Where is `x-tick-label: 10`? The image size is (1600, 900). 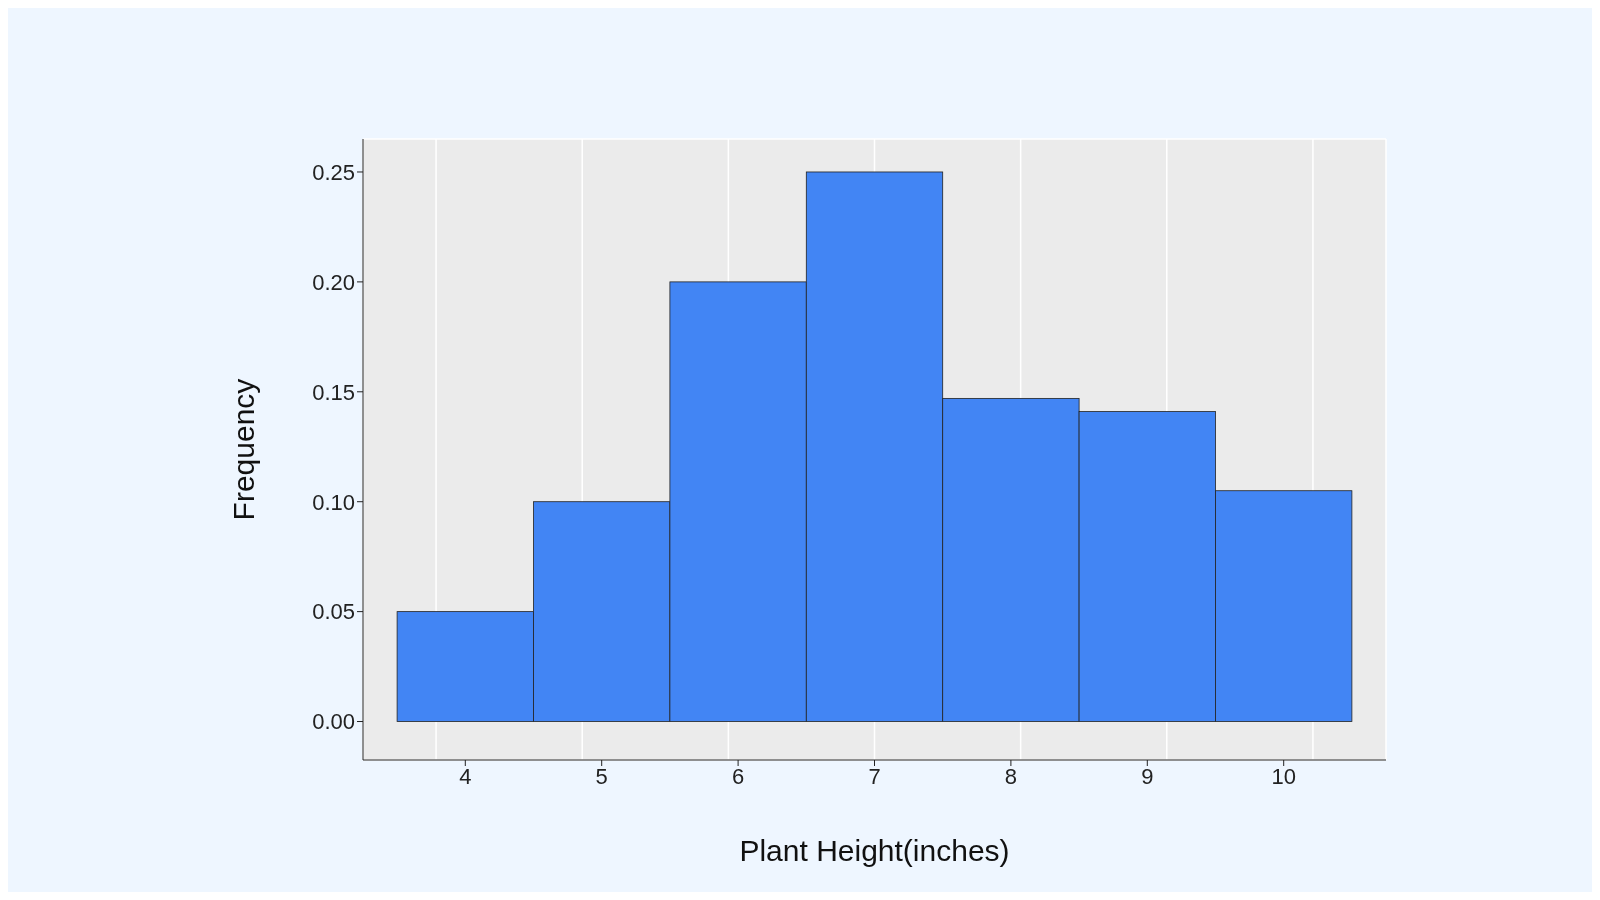 x-tick-label: 10 is located at coordinates (1283, 776).